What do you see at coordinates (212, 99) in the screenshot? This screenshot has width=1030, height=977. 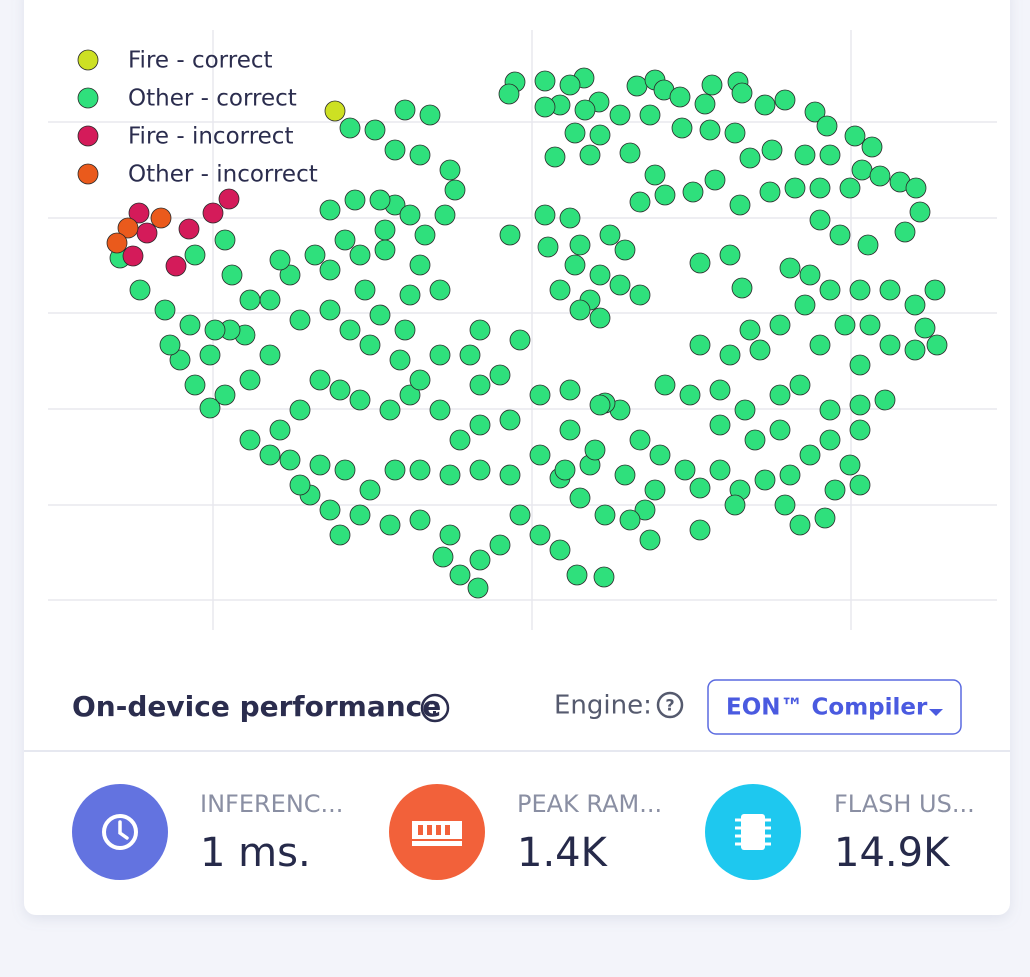 I see `legend-label: Other - correct` at bounding box center [212, 99].